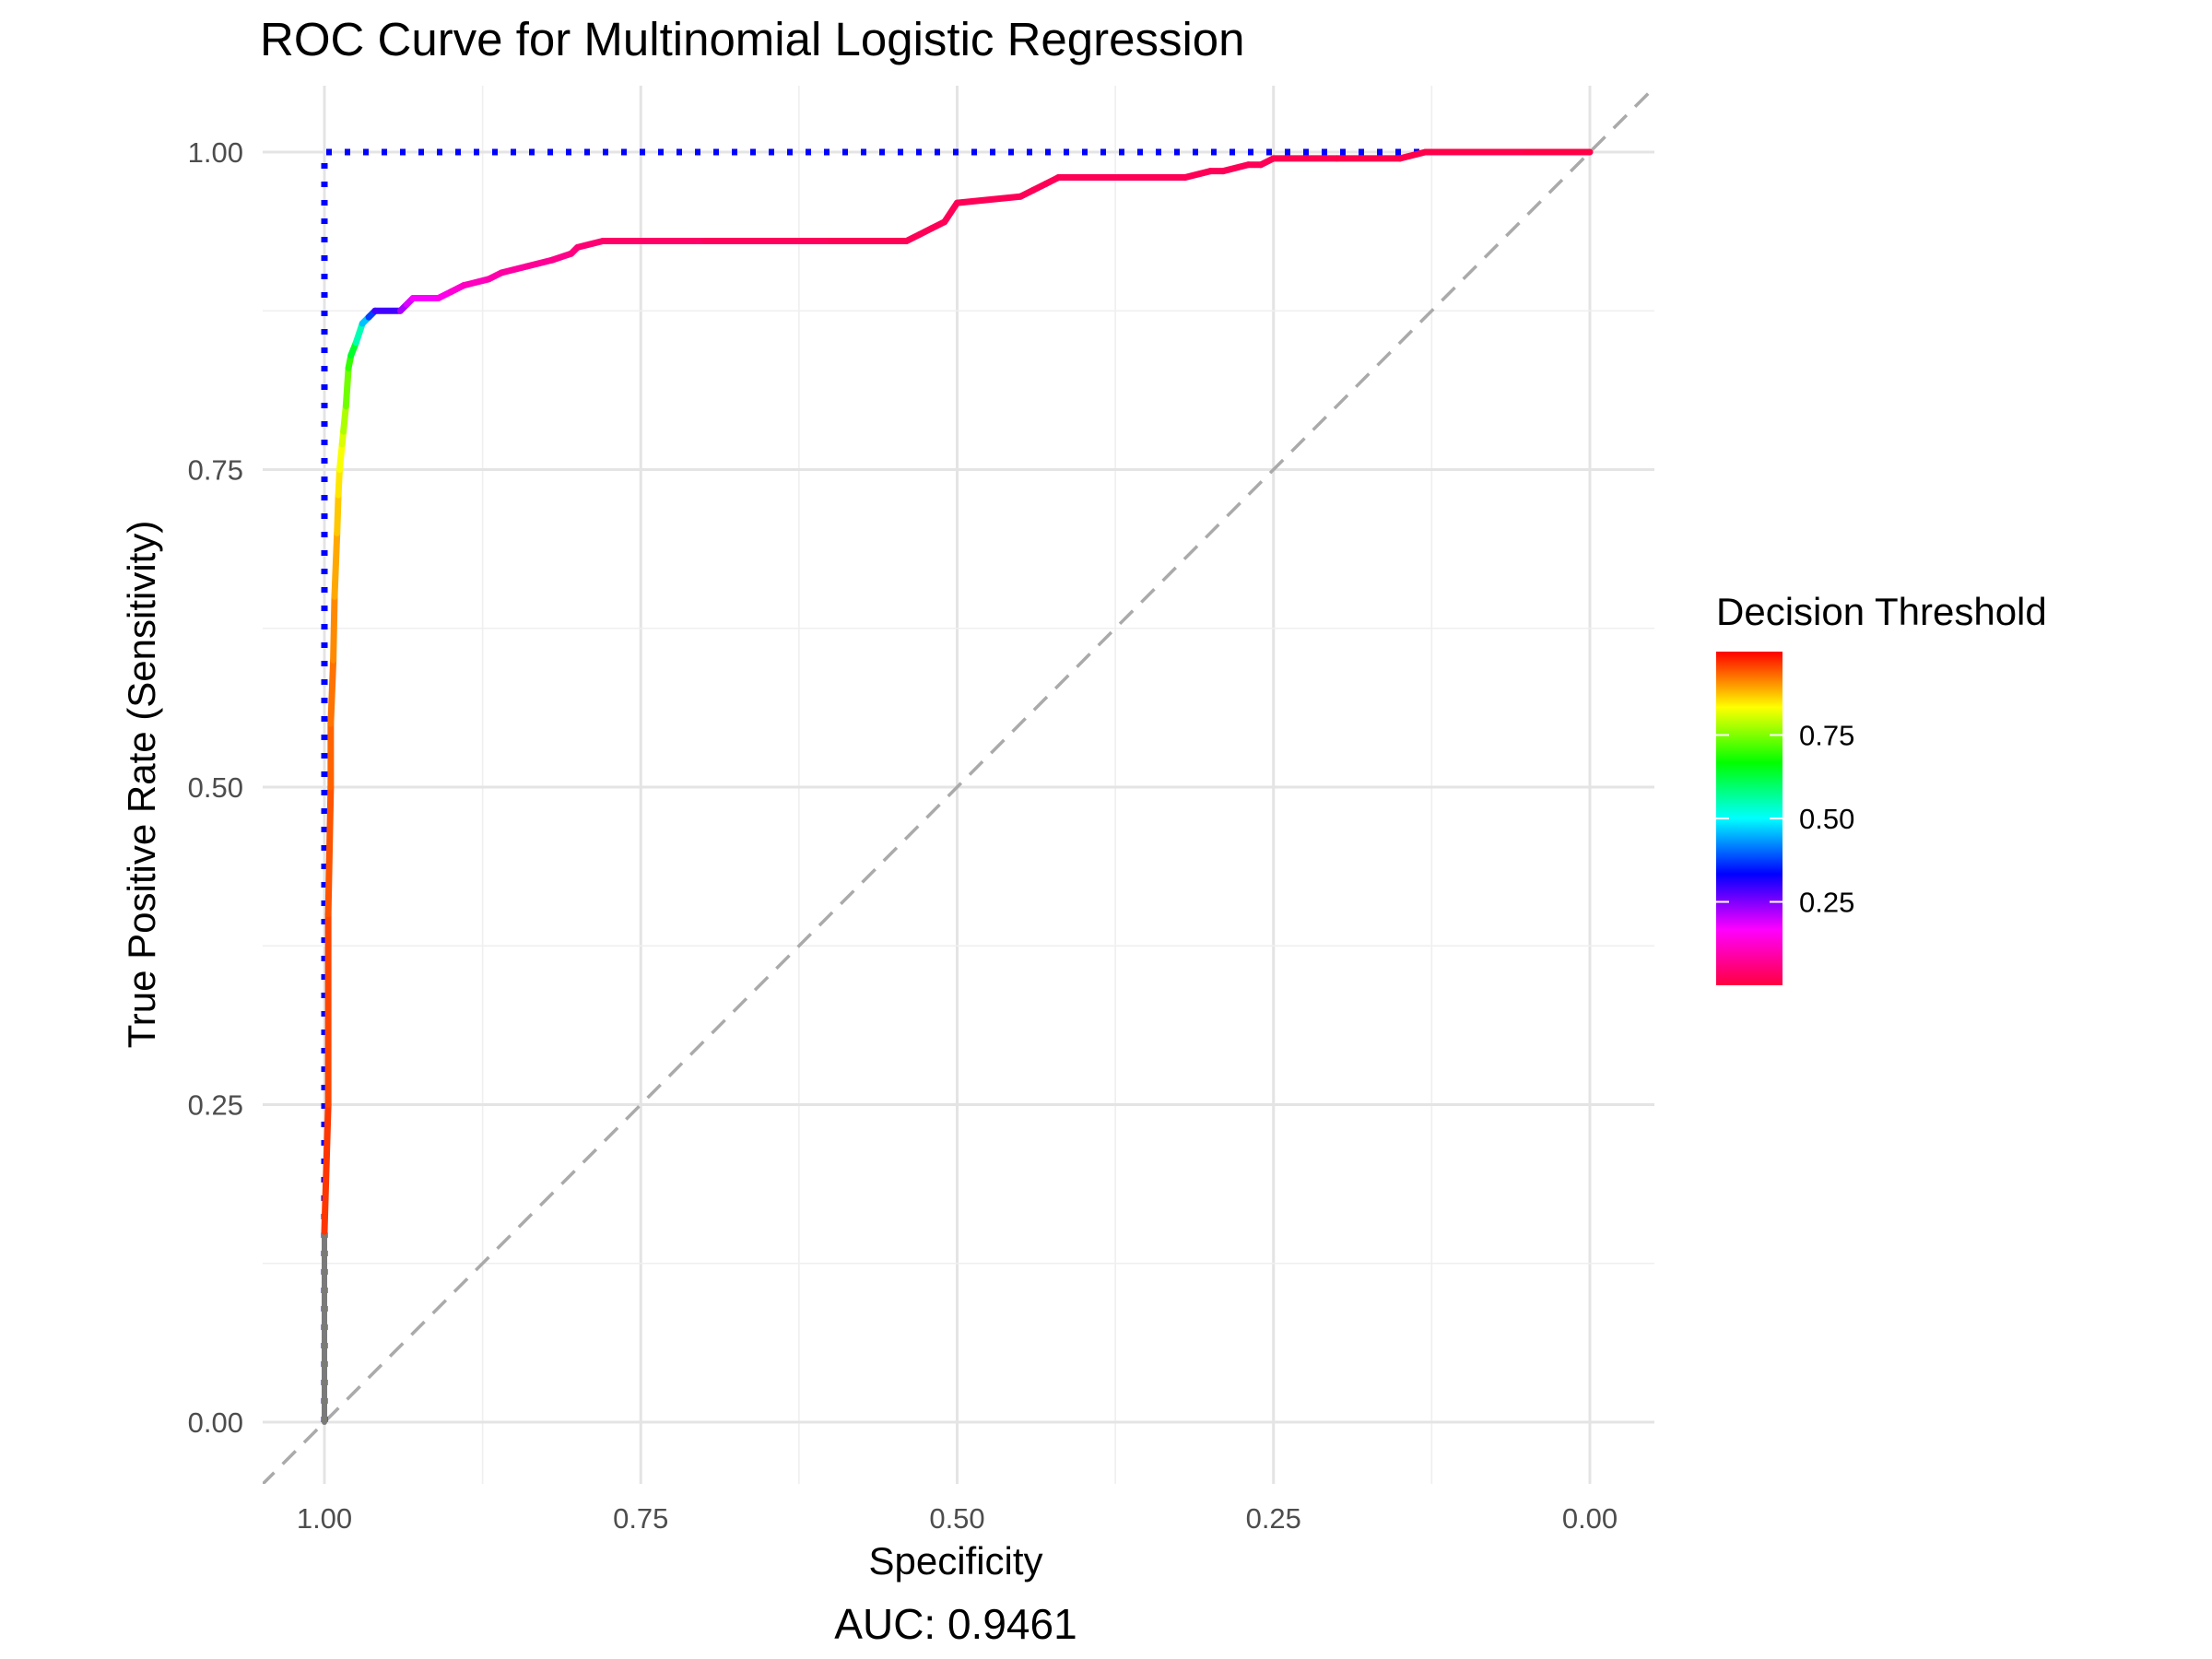 The width and height of the screenshot is (2212, 1659). Describe the element at coordinates (215, 787) in the screenshot. I see `y-tick-label: 0.50` at that location.